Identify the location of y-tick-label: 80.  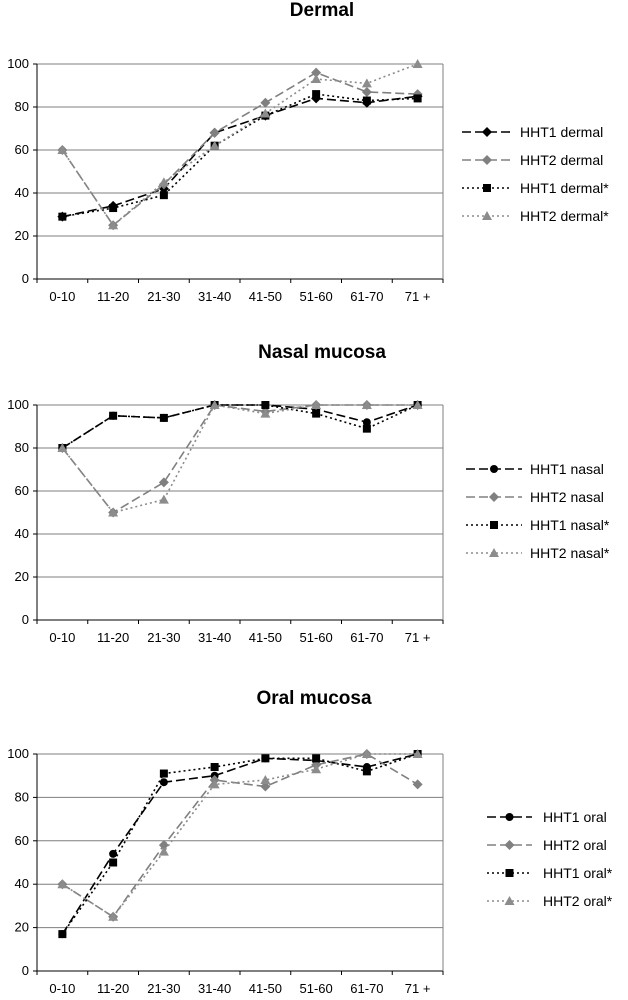
(22, 796).